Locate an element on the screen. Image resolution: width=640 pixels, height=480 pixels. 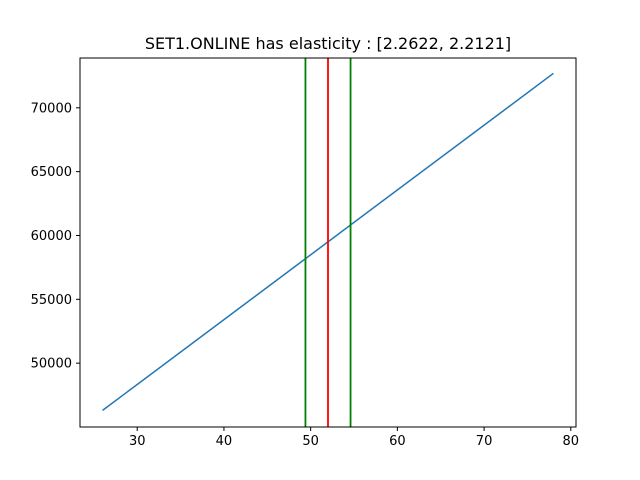
y-axis: 50000 55000 60000 65000 70000 is located at coordinates (55, 236).